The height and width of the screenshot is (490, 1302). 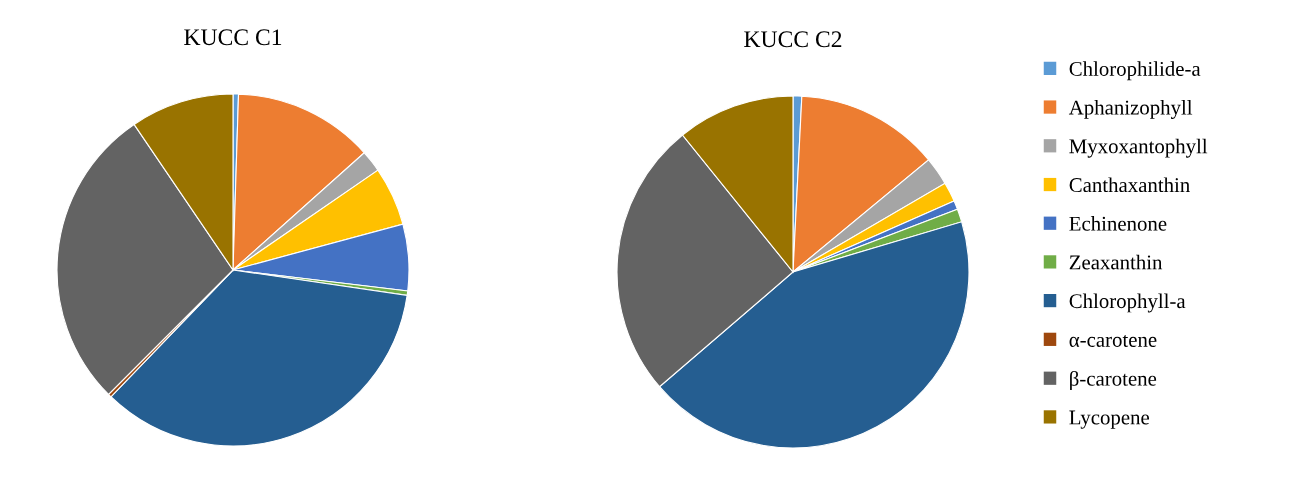 I want to click on legend-label: Lycopene, so click(x=1109, y=419).